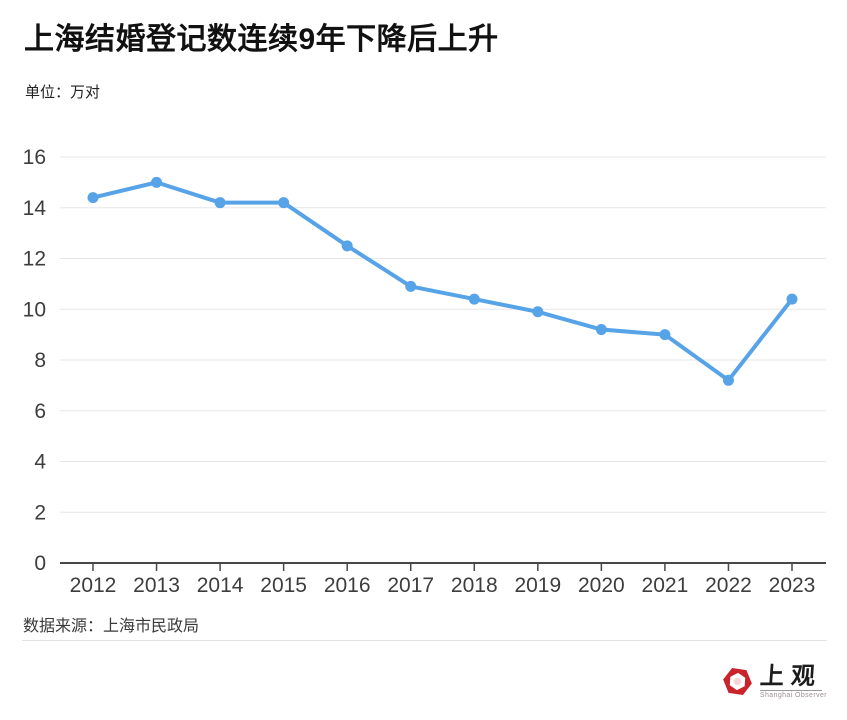 Image resolution: width=847 pixels, height=720 pixels. Describe the element at coordinates (474, 585) in the screenshot. I see `x-axis-tick-label: 2018` at that location.